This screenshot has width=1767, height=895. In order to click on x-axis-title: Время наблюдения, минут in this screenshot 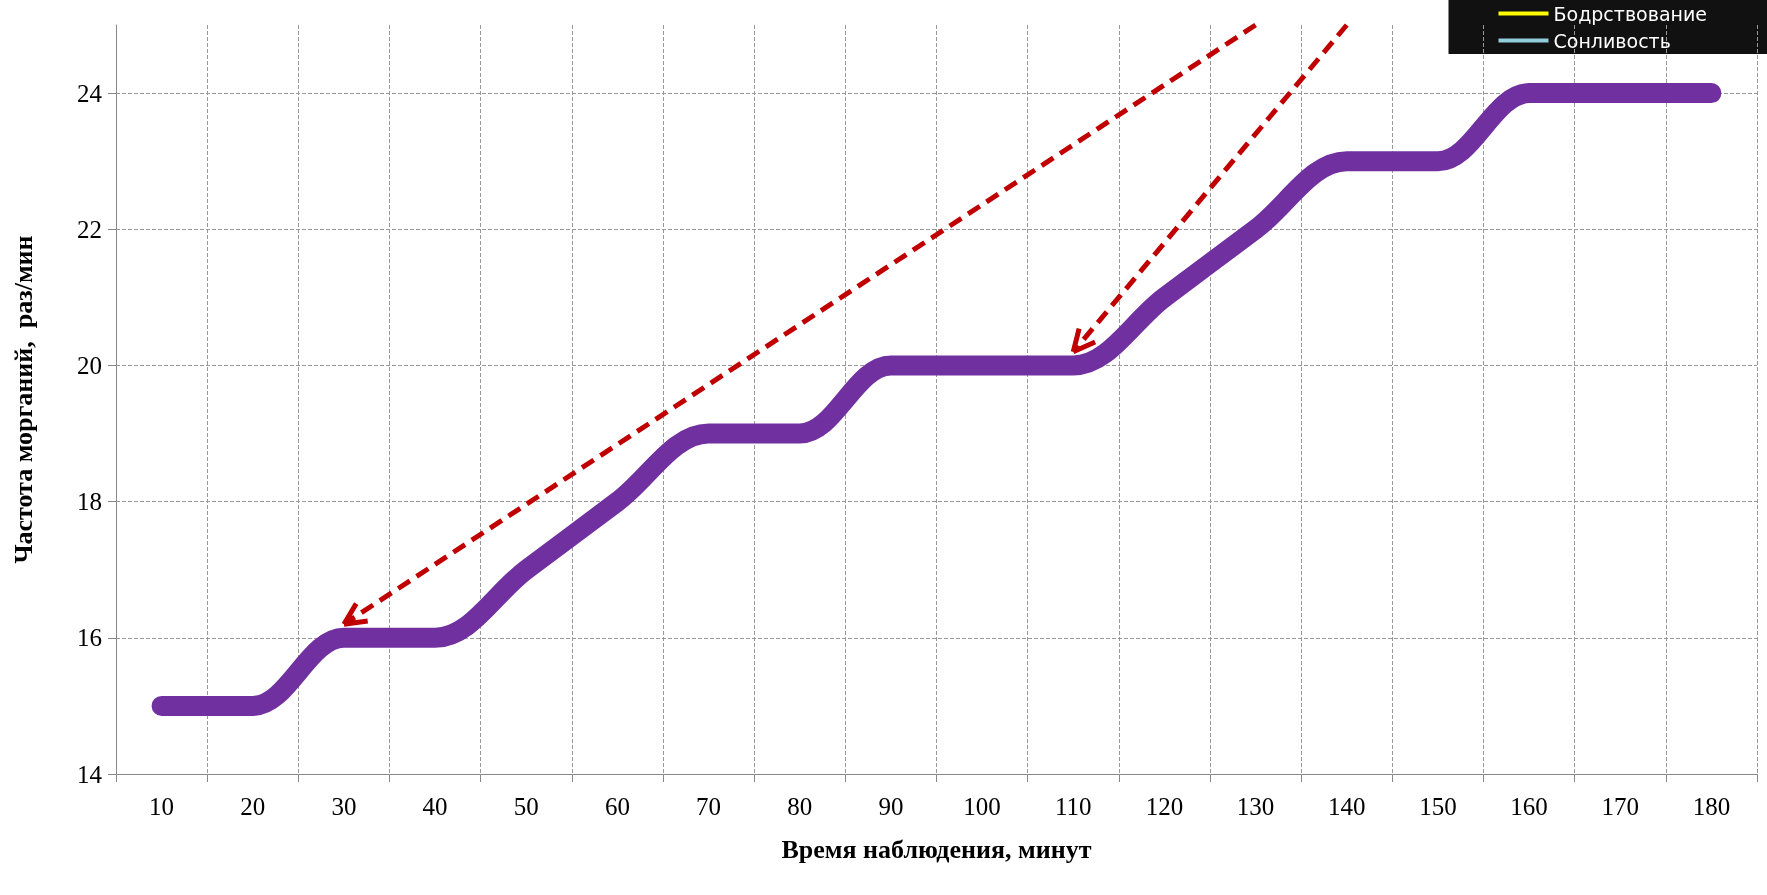, I will do `click(936, 849)`.